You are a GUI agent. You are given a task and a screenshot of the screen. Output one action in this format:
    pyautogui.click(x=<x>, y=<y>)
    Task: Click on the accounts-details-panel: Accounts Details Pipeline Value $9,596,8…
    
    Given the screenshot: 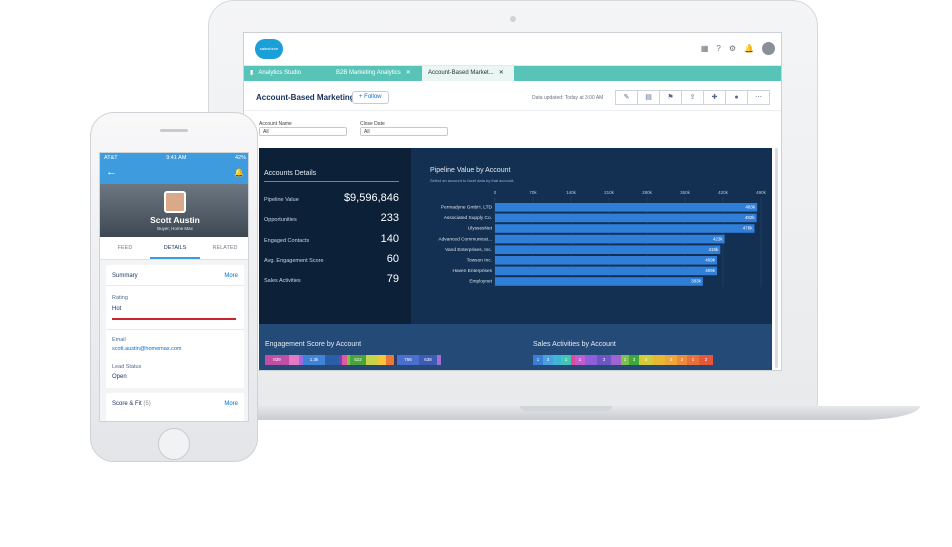 What is the action you would take?
    pyautogui.click(x=335, y=236)
    